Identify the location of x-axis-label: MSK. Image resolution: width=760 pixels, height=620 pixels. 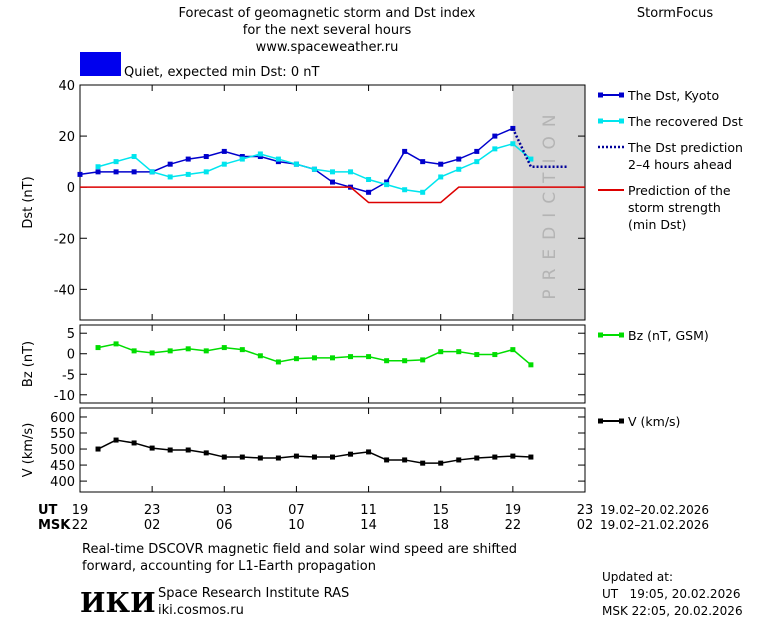
(54, 525).